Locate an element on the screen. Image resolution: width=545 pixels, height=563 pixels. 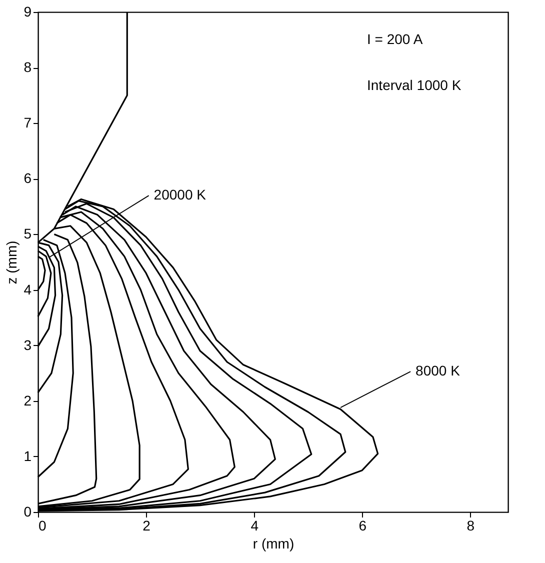
y-tick-label: 5 is located at coordinates (28, 234).